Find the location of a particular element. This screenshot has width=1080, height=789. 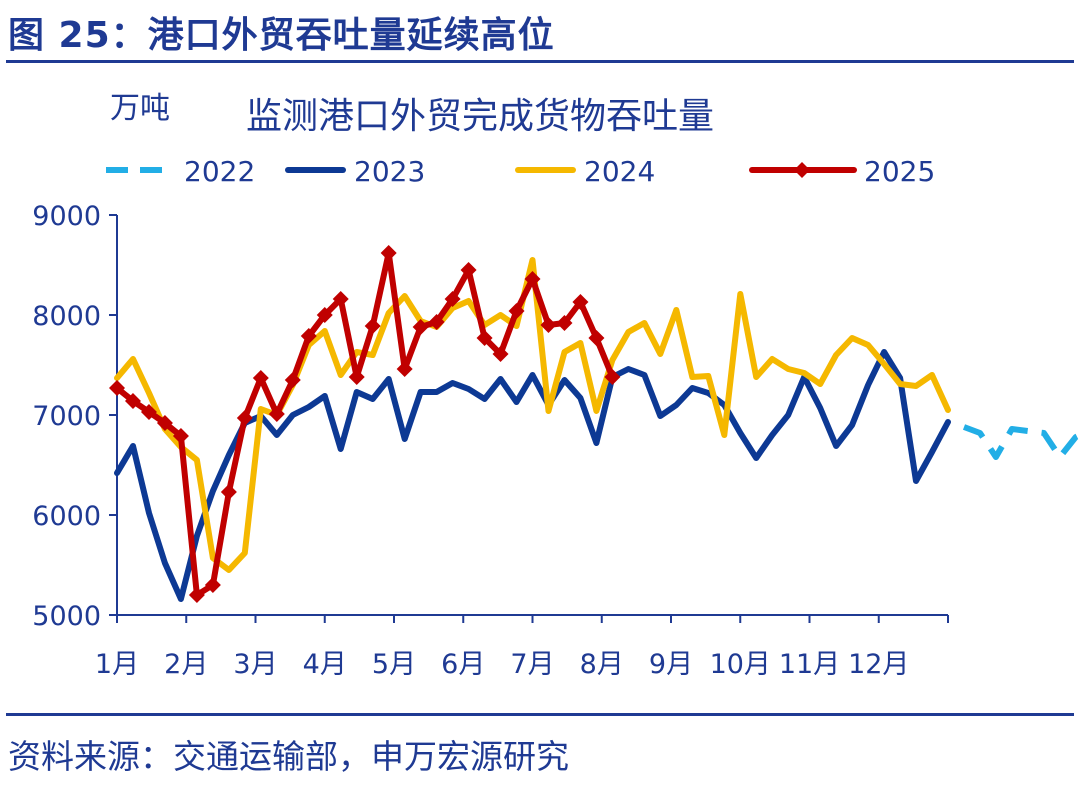

legend-label-2023: 2023 is located at coordinates (389, 171).